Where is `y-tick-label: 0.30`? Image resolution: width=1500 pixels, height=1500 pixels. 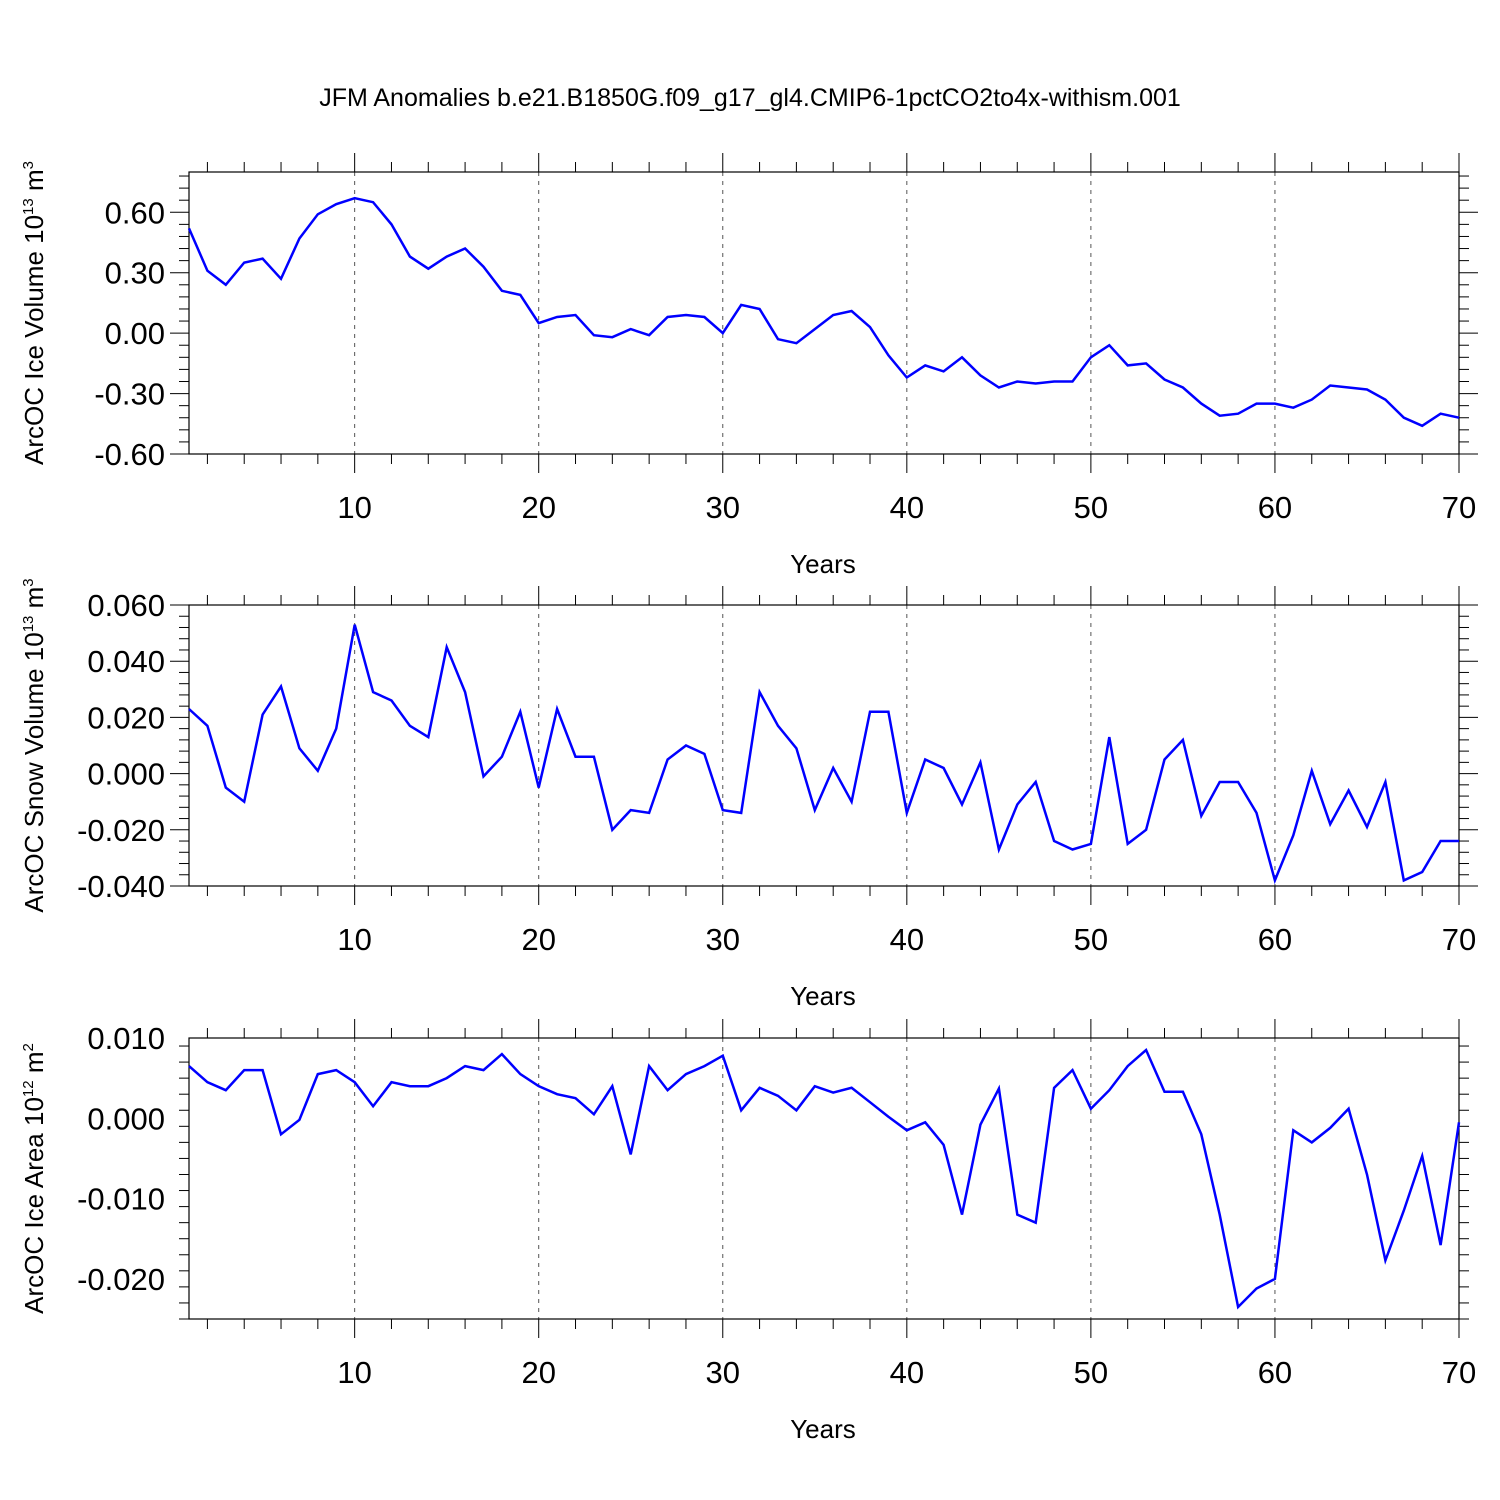 y-tick-label: 0.30 is located at coordinates (135, 273).